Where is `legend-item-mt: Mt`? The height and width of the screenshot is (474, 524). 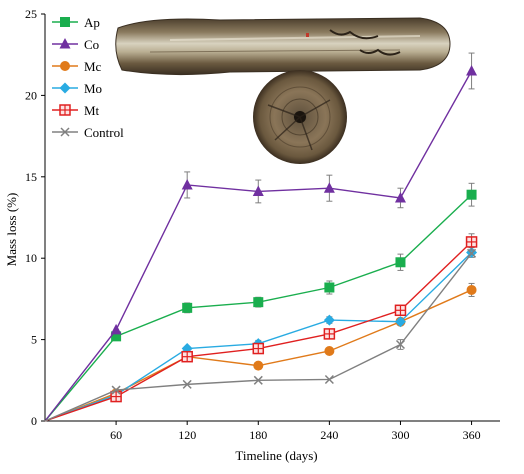
legend-item-mt: Mt is located at coordinates (76, 110).